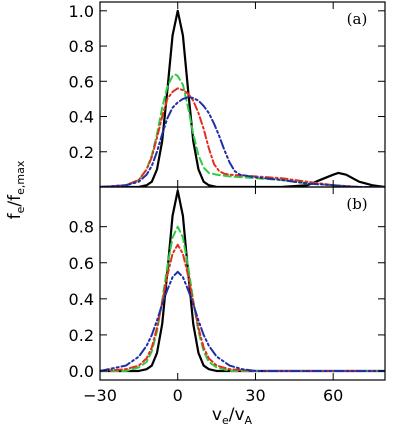  What do you see at coordinates (81, 371) in the screenshot?
I see `y-tick-label: 0.0` at bounding box center [81, 371].